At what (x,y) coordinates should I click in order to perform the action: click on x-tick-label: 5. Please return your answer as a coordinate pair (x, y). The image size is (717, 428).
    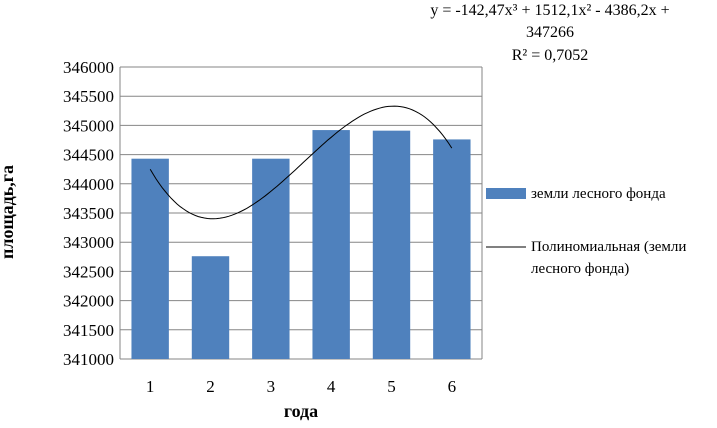
    Looking at the image, I should click on (391, 386).